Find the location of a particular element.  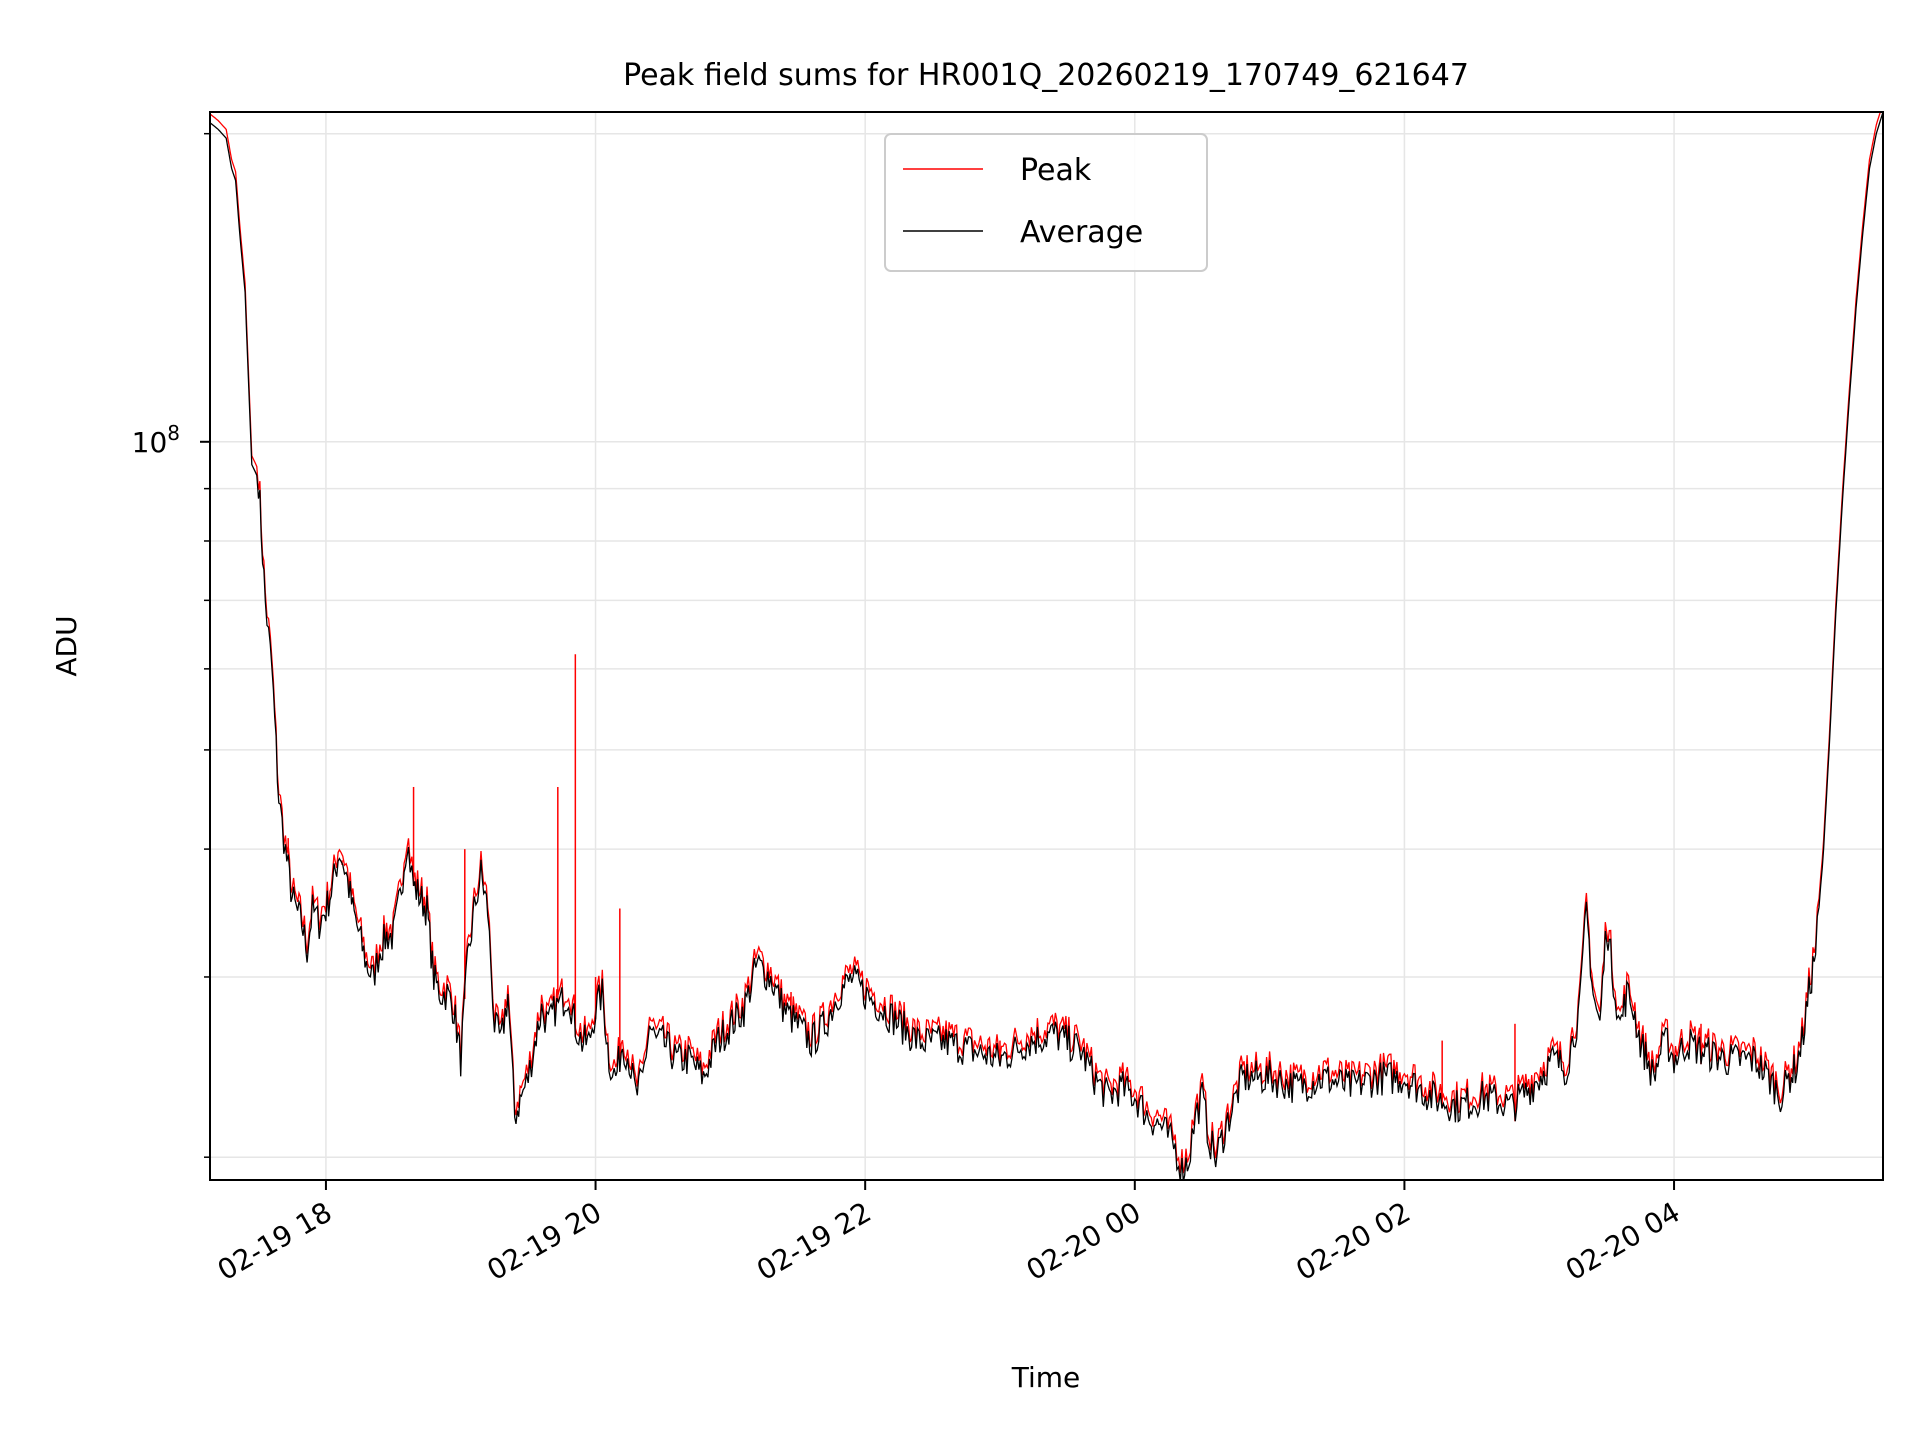

y-axis-label: ADU is located at coordinates (66, 645).